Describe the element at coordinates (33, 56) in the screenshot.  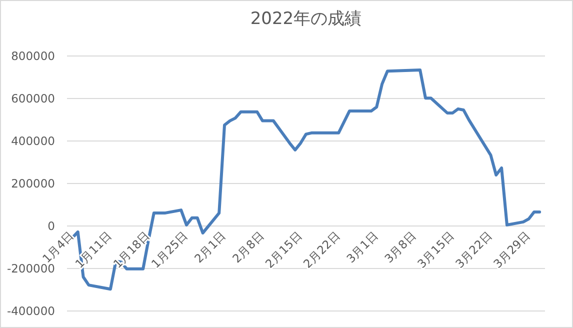
I see `y-tick-label: 800000` at that location.